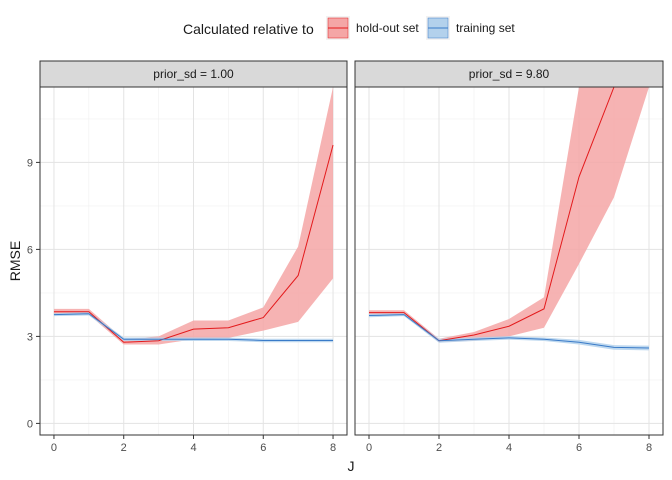  I want to click on x-axis-title: J, so click(351, 466).